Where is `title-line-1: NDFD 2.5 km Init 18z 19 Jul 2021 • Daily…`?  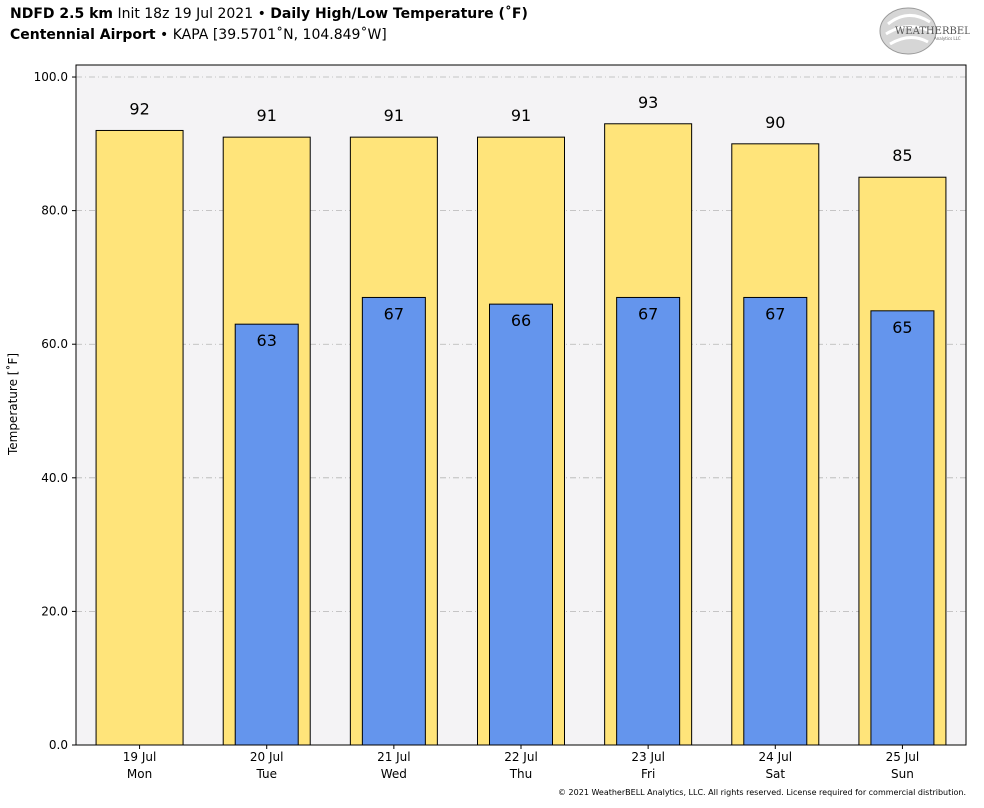 title-line-1: NDFD 2.5 km Init 18z 19 Jul 2021 • Daily… is located at coordinates (269, 14).